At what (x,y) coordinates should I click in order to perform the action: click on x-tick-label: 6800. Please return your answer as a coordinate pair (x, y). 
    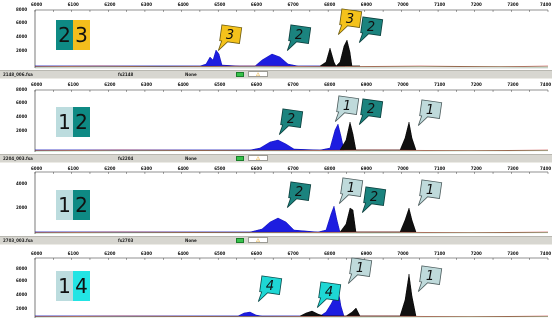
    Looking at the image, I should click on (330, 168).